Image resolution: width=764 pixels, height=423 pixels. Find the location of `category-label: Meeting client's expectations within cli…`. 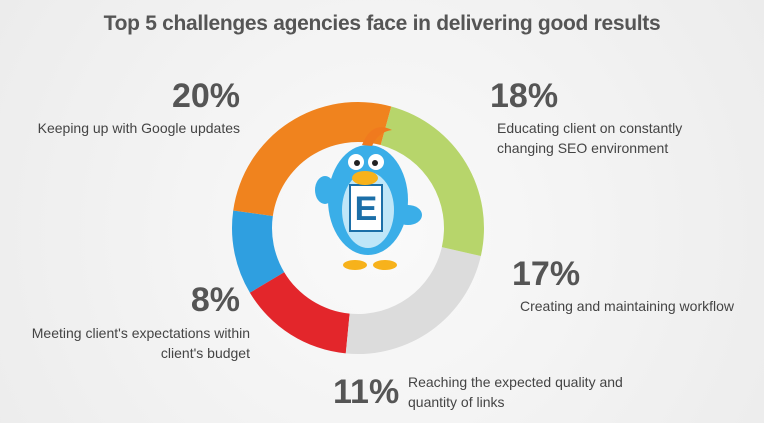

category-label: Meeting client's expectations within cli… is located at coordinates (140, 343).